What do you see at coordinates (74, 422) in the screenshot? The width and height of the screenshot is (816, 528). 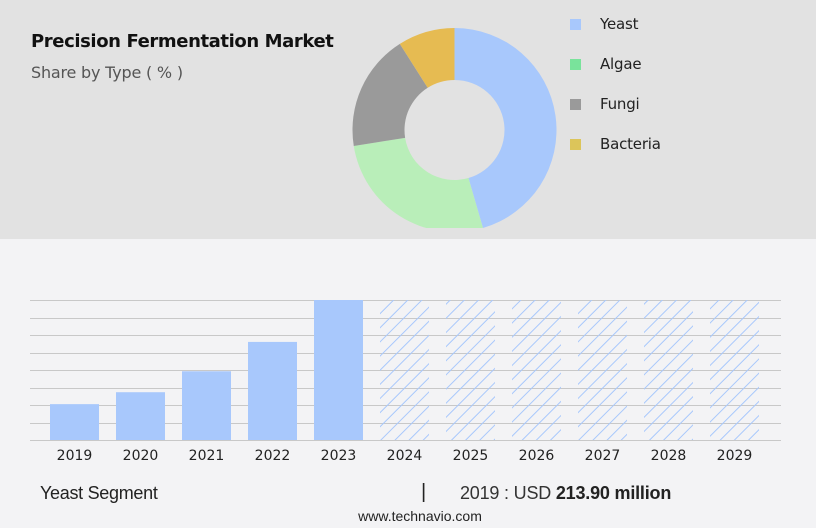 I see `bar-2019` at bounding box center [74, 422].